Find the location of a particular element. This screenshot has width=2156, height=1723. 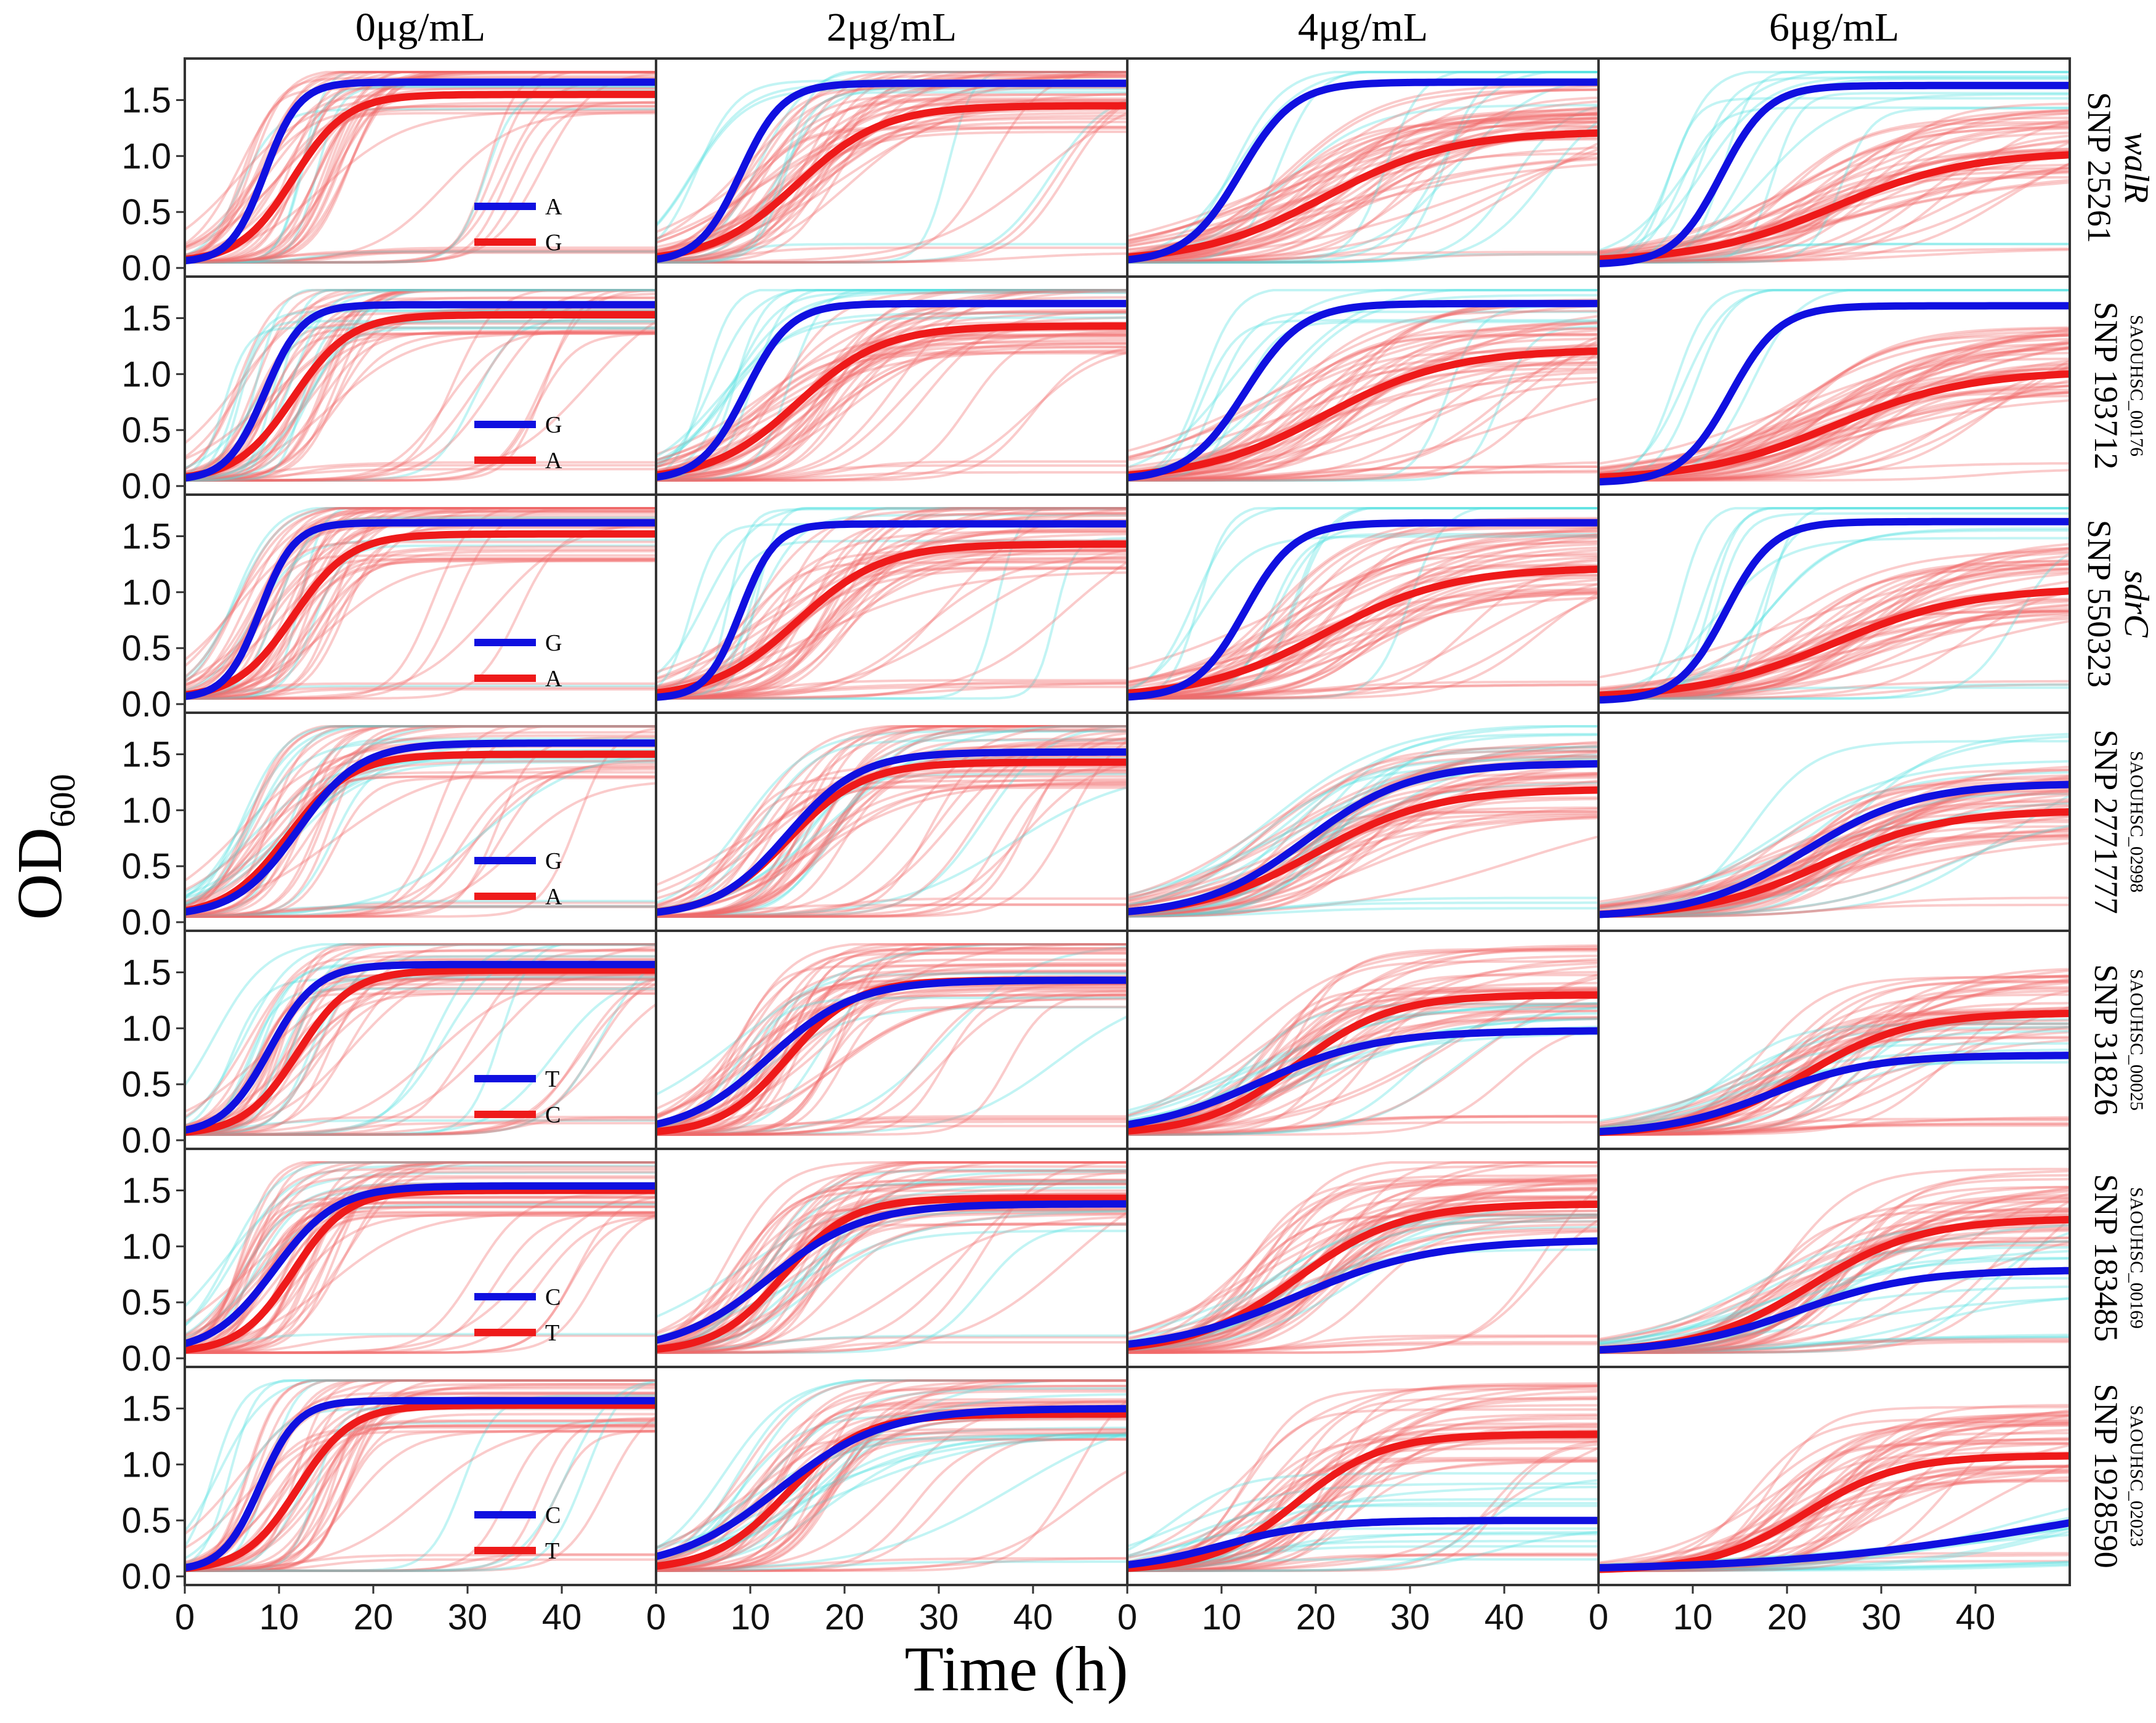

panel-r2-c0: GA 0.0 0.5 1.0 1.5 is located at coordinates (389, 615).